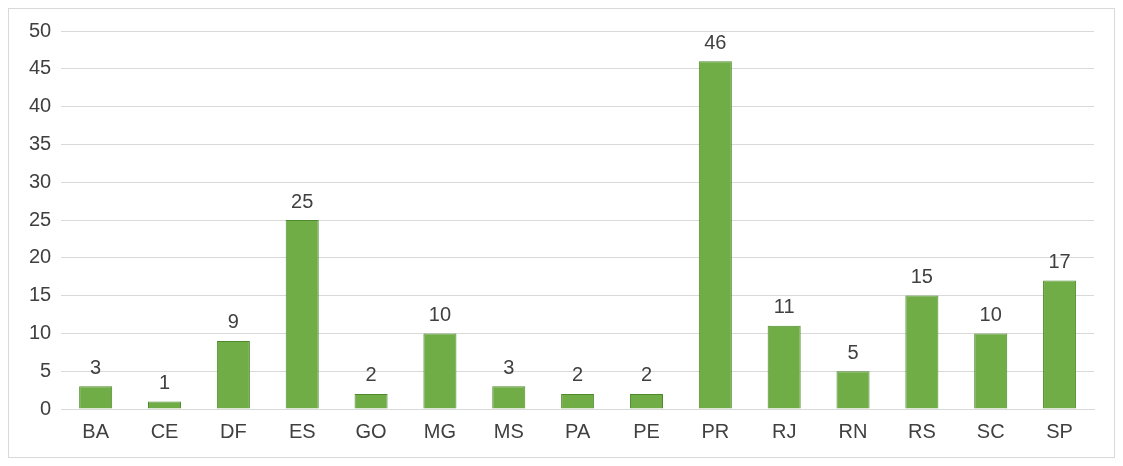 The width and height of the screenshot is (1123, 466). Describe the element at coordinates (164, 430) in the screenshot. I see `x-tick-label: CE` at that location.